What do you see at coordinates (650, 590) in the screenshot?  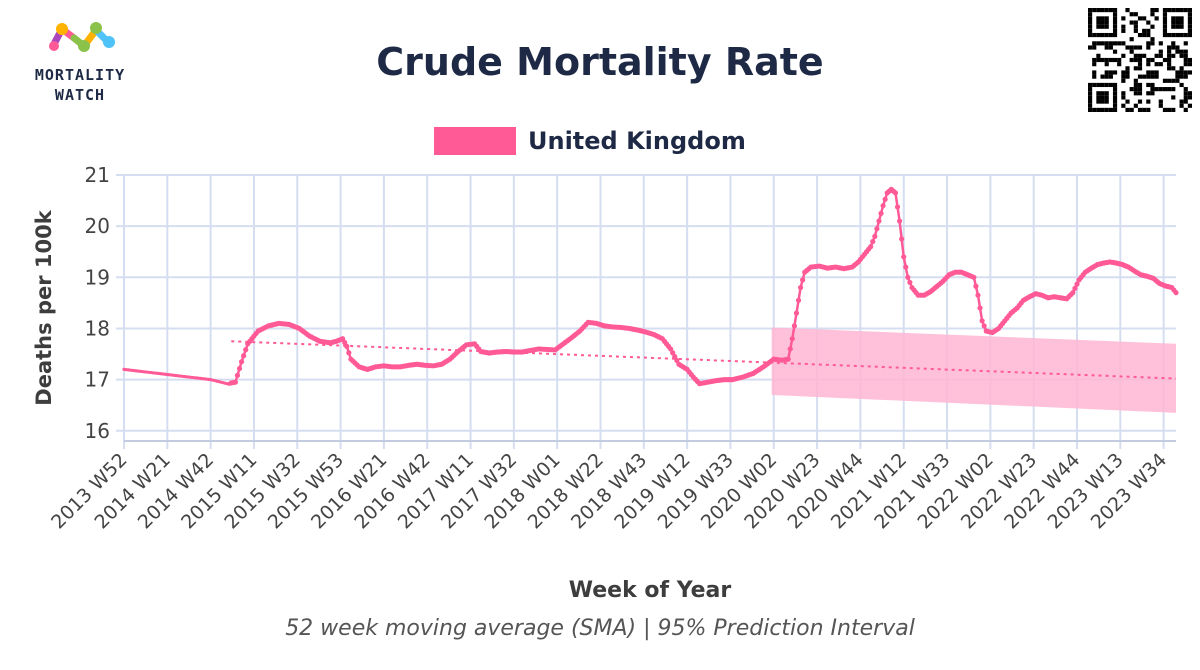 I see `x-axis-label: Week of Year` at bounding box center [650, 590].